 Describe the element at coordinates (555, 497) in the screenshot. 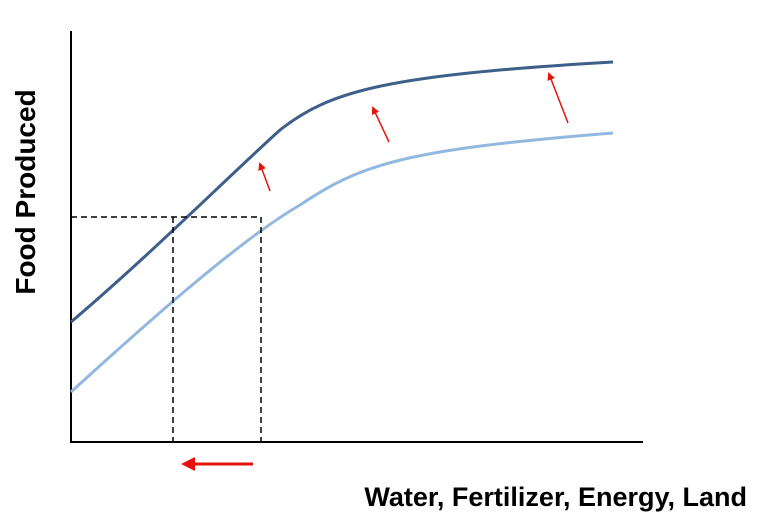

I see `x-axis-label: Water, Fertilizer, Energy, Land` at that location.